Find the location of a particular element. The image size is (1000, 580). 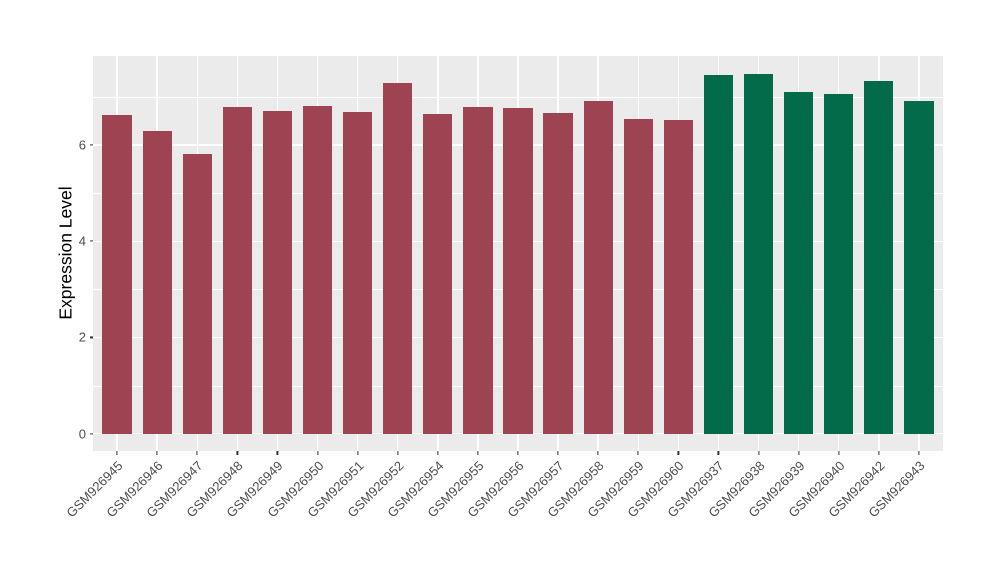

bar-GSM926955 is located at coordinates (478, 270).